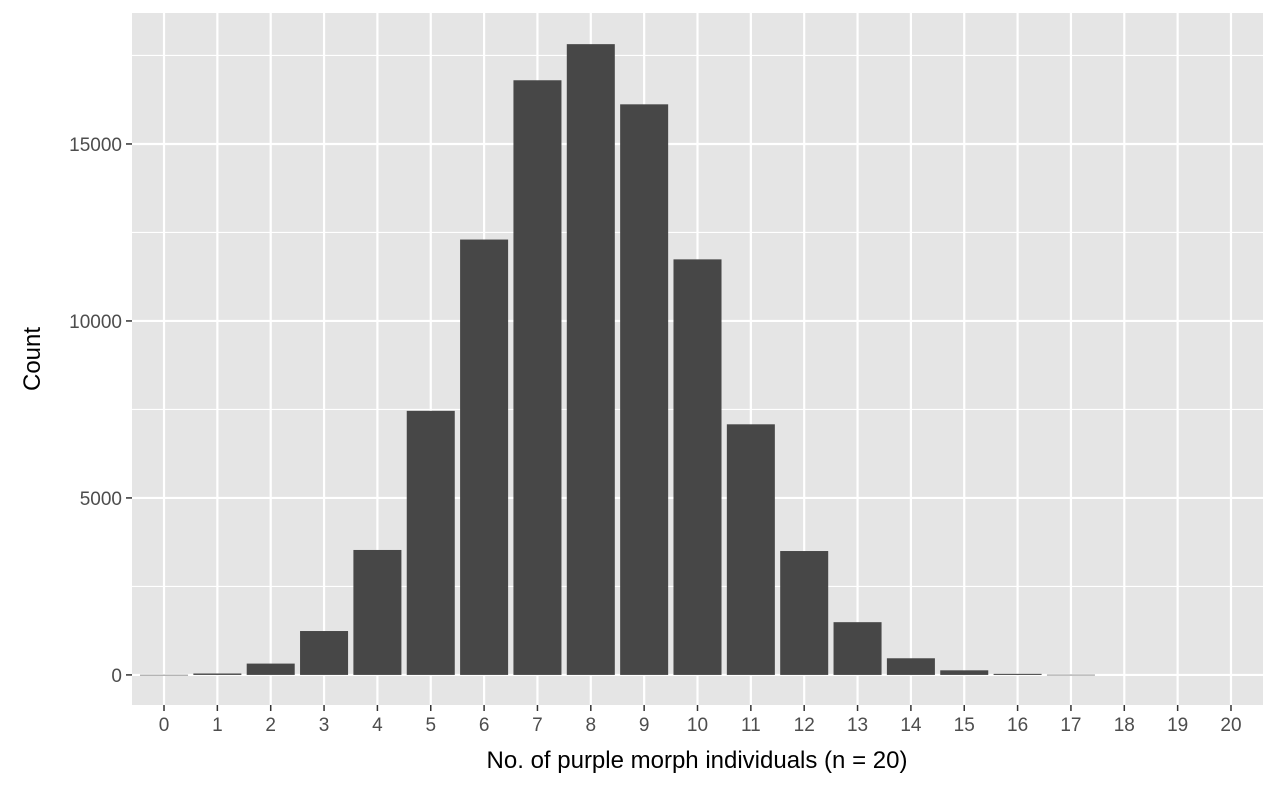 This screenshot has height=789, width=1278. What do you see at coordinates (857, 725) in the screenshot?
I see `x-tick-label: 13` at bounding box center [857, 725].